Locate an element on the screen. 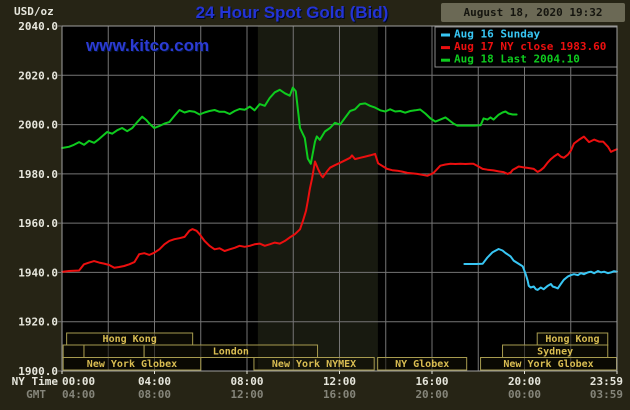 This screenshot has width=630, height=410. gmt-tick-label: 04:00 is located at coordinates (78, 394).